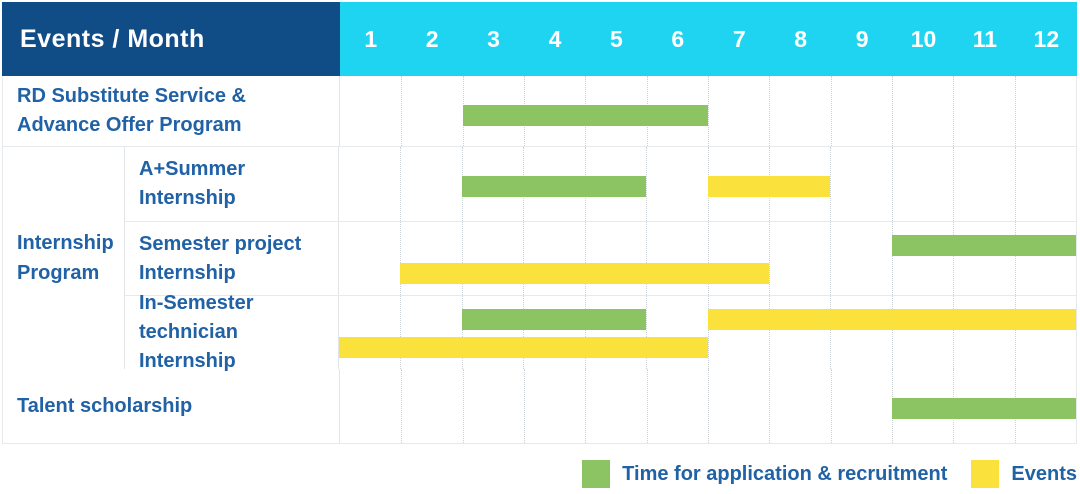 The image size is (1080, 494). What do you see at coordinates (1046, 38) in the screenshot?
I see `month-header-cell: 12` at bounding box center [1046, 38].